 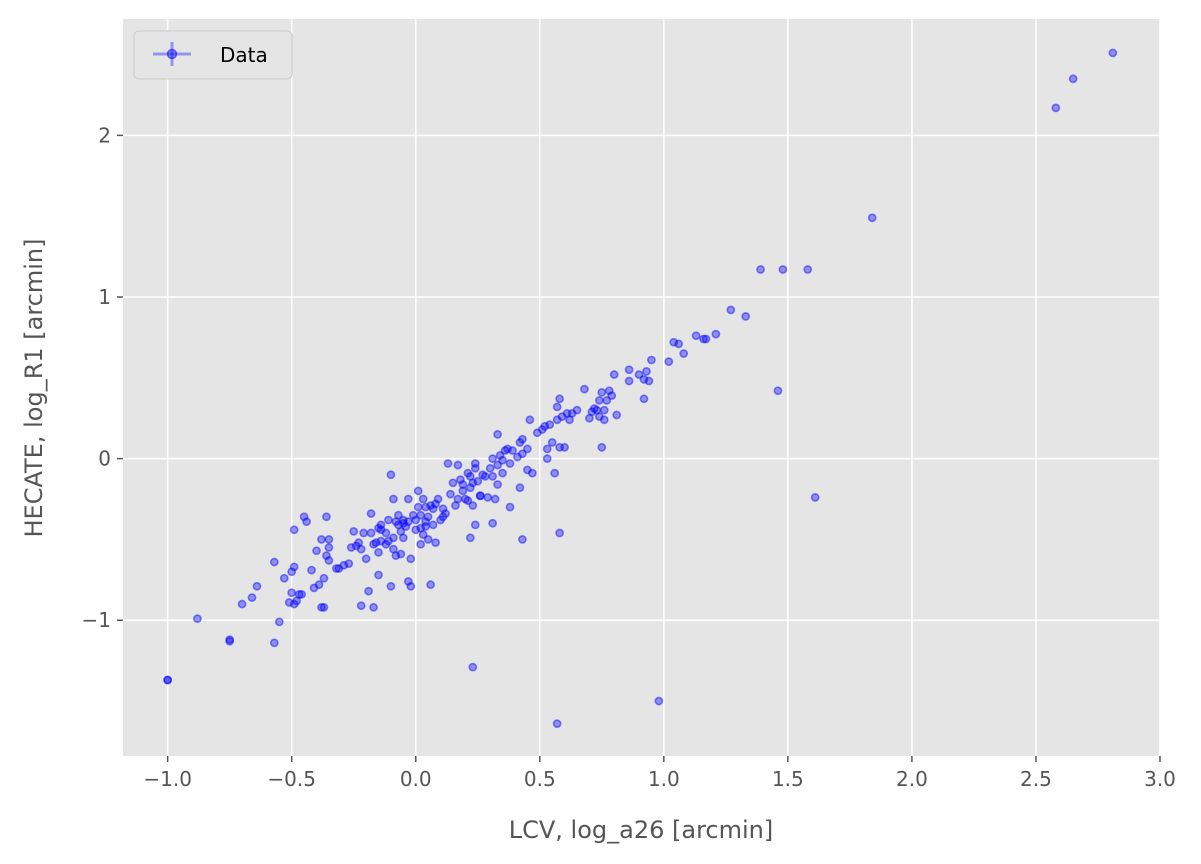 What do you see at coordinates (96, 620) in the screenshot?
I see `y-tick-label: −1` at bounding box center [96, 620].